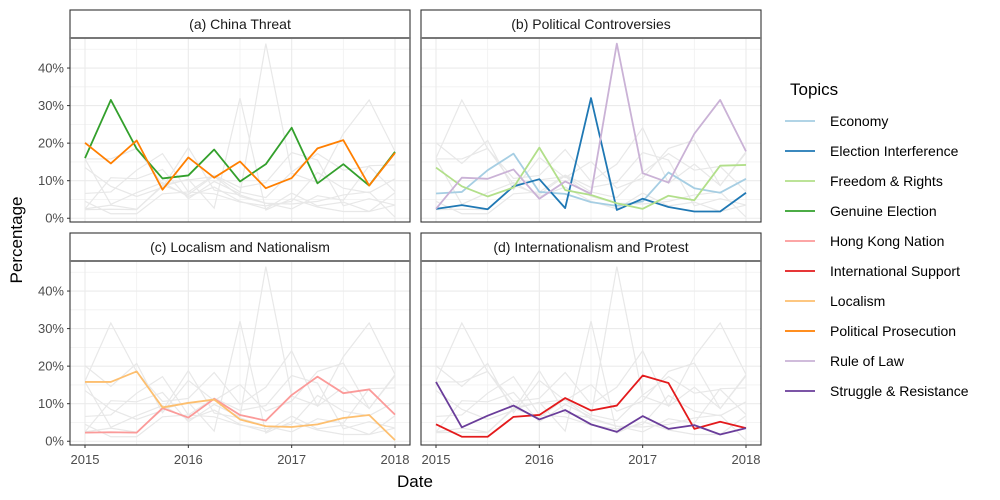 This screenshot has width=1000, height=500. Describe the element at coordinates (899, 391) in the screenshot. I see `legend-label: Struggle & Resistance` at that location.